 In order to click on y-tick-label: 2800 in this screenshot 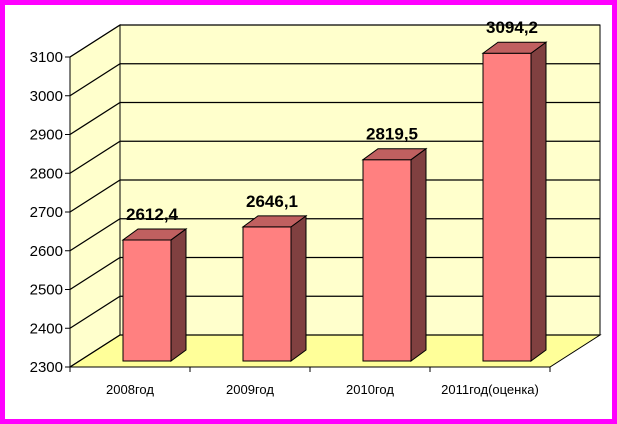, I will do `click(46, 173)`.